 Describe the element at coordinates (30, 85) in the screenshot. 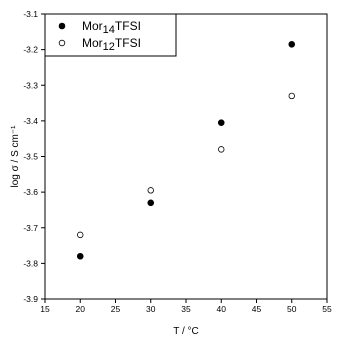

I see `y-tick-label: -3.3` at that location.